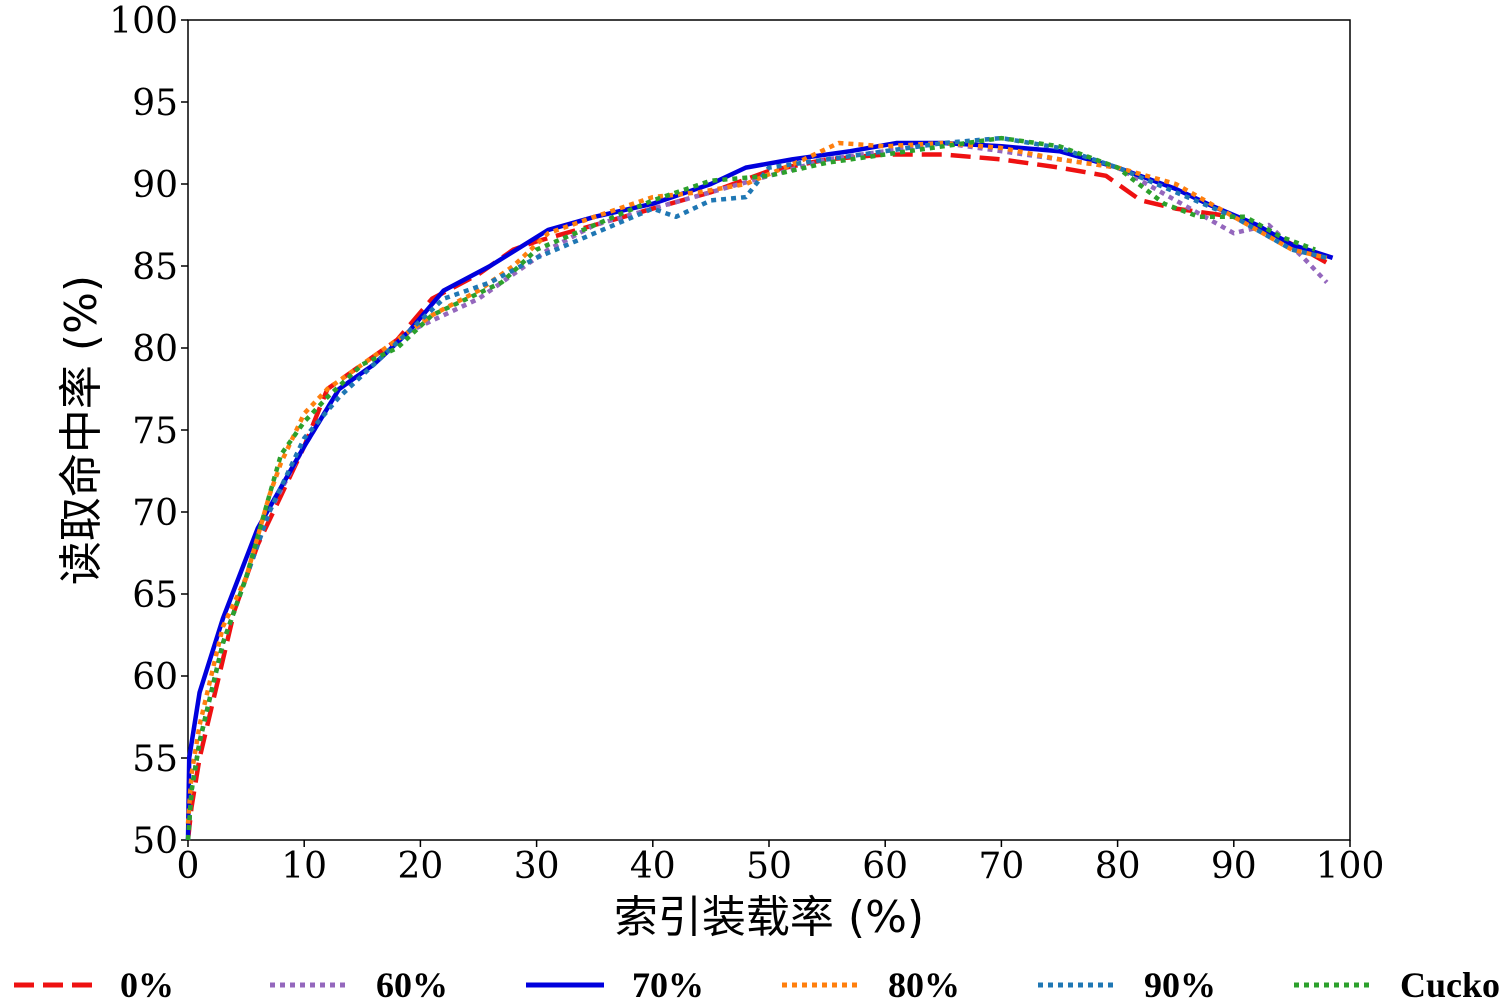  Describe the element at coordinates (924, 982) in the screenshot. I see `legend-label-3: 80%` at that location.